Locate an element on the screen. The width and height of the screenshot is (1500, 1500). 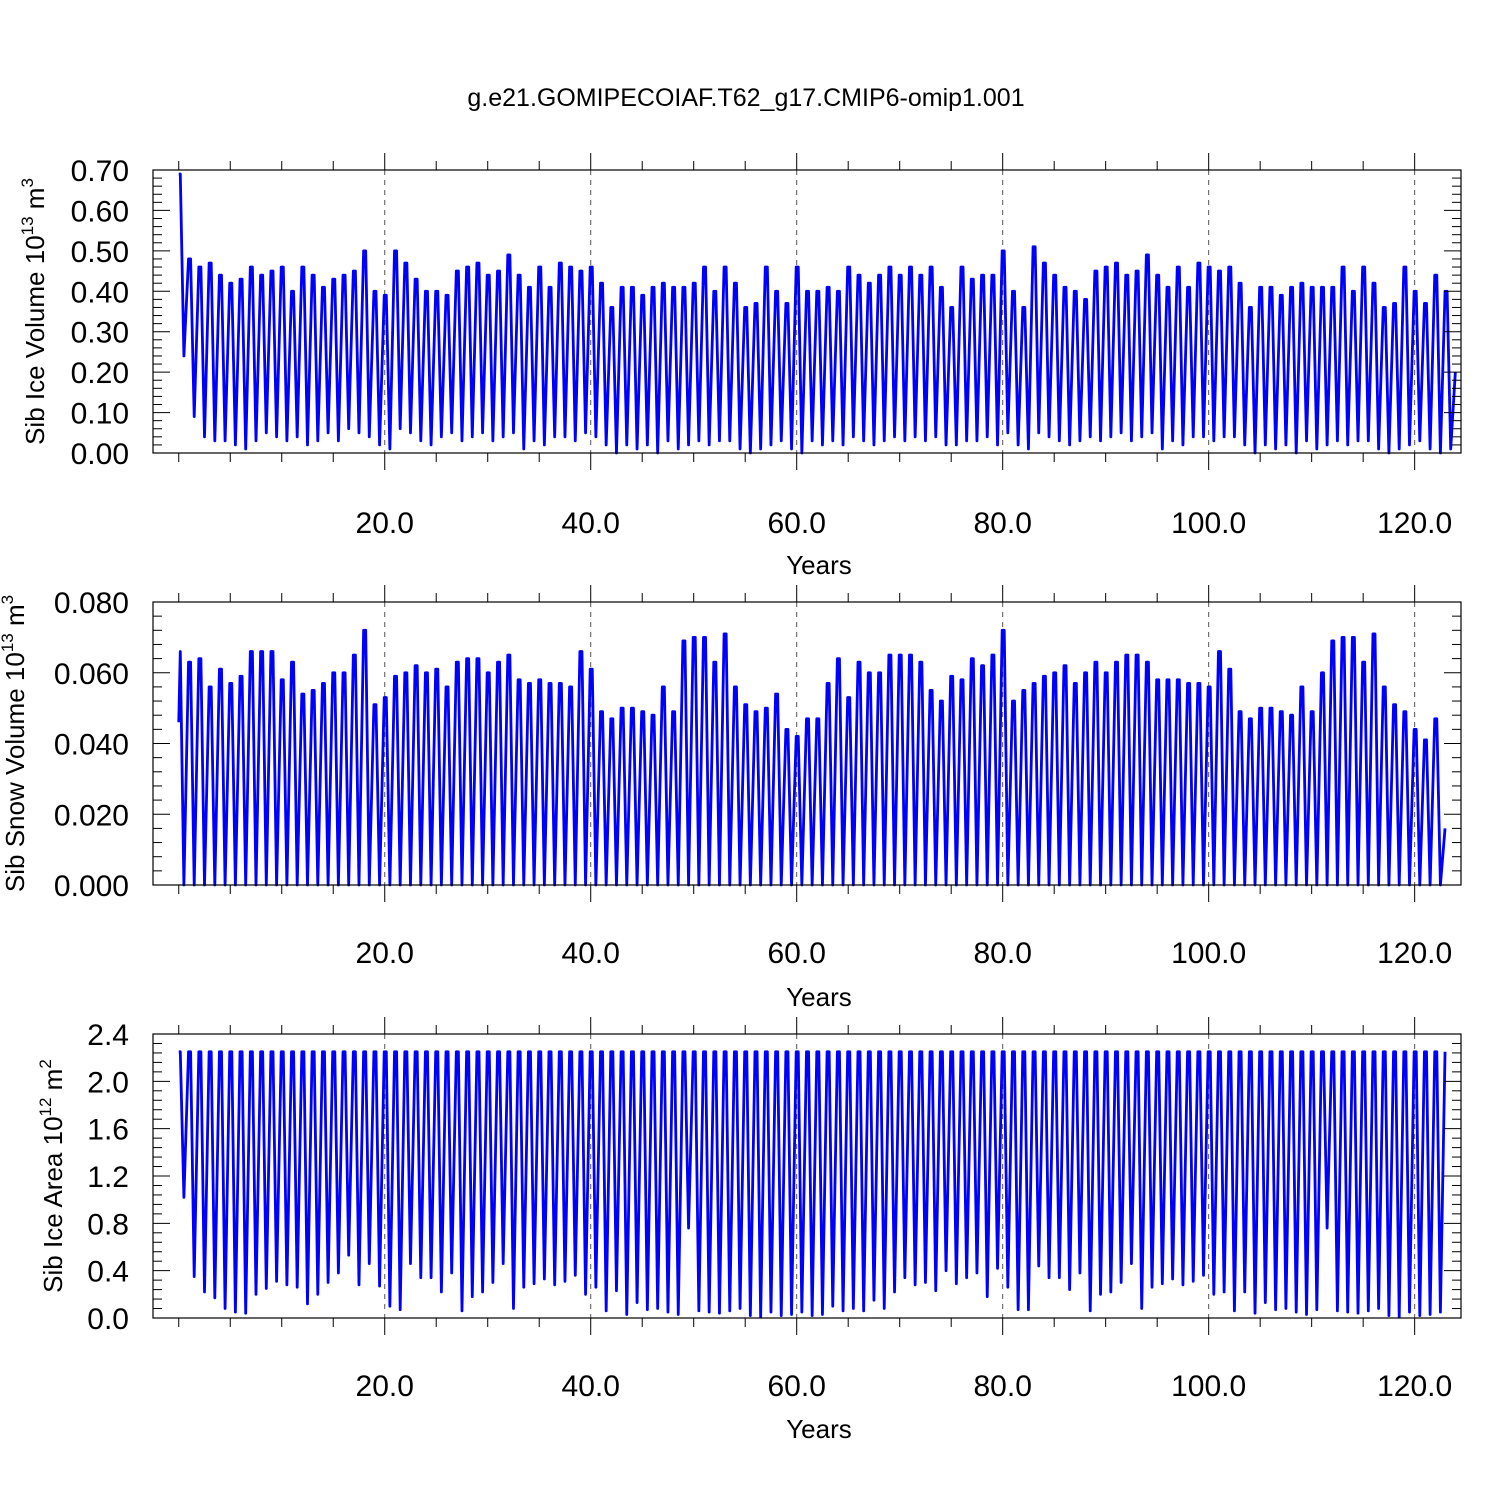
y-tick-label: 1.2 is located at coordinates (108, 1177).